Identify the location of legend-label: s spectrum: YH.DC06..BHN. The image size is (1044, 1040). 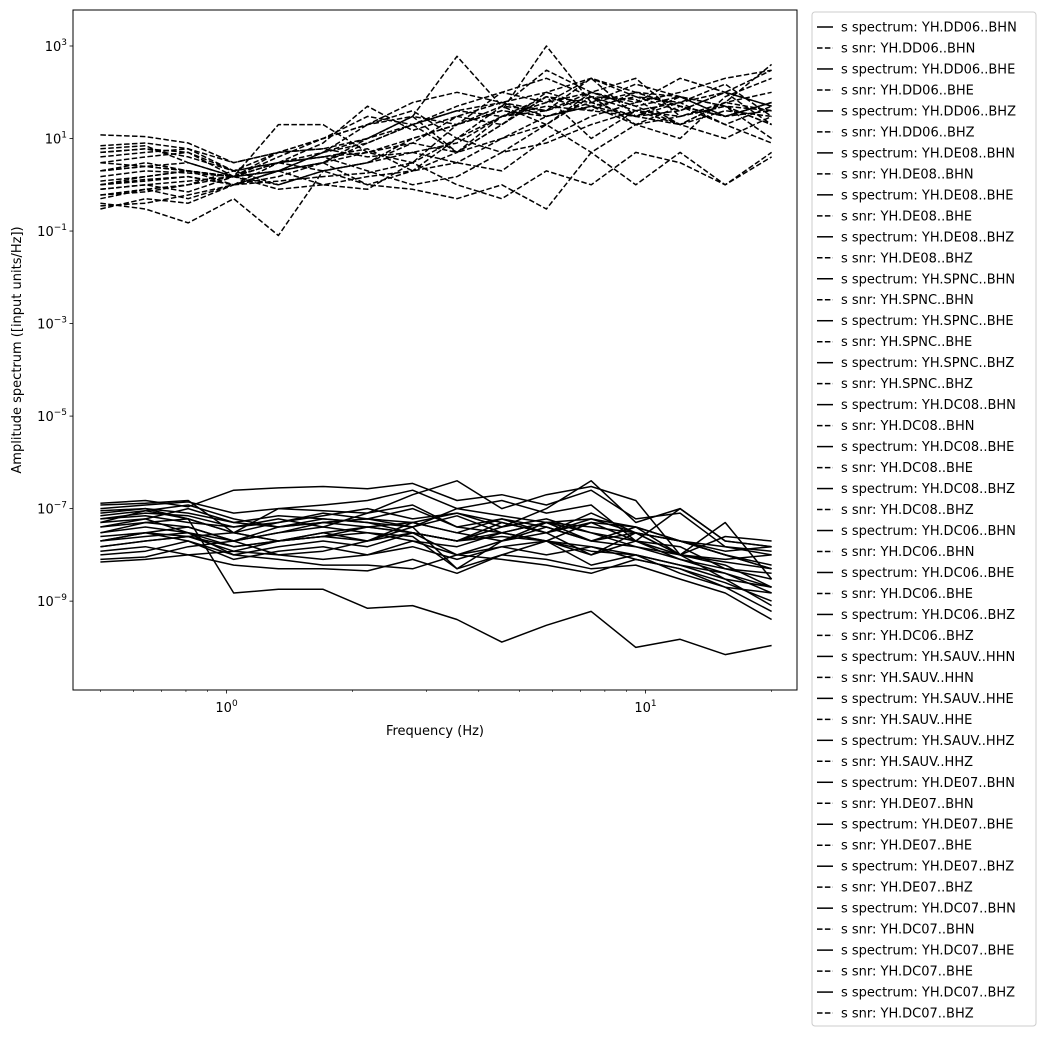
(928, 531).